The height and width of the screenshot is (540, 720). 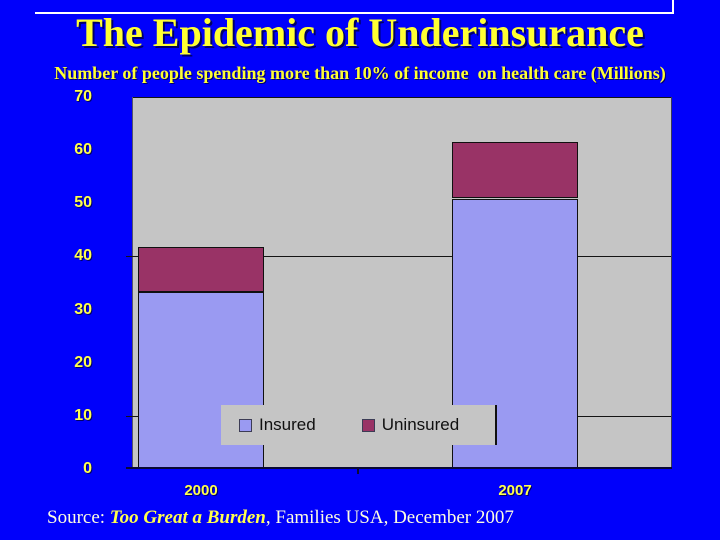 What do you see at coordinates (245, 425) in the screenshot?
I see `legend-swatch-insured` at bounding box center [245, 425].